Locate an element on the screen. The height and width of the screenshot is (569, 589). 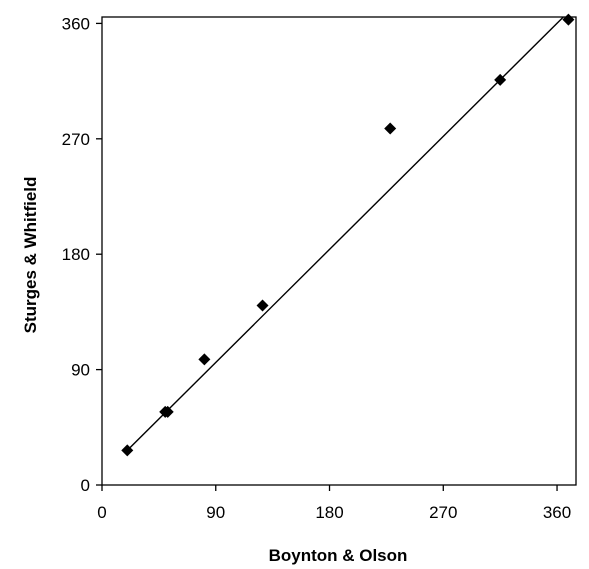
y-tick-label: 360 is located at coordinates (76, 23).